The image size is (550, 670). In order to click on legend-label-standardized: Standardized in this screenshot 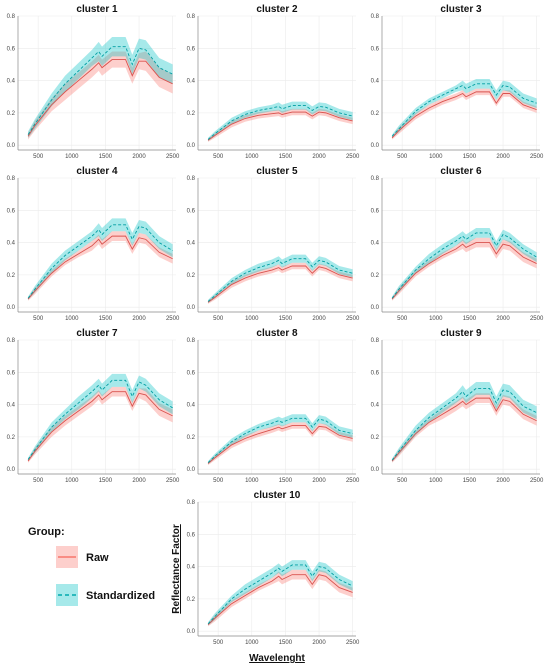, I will do `click(121, 596)`.